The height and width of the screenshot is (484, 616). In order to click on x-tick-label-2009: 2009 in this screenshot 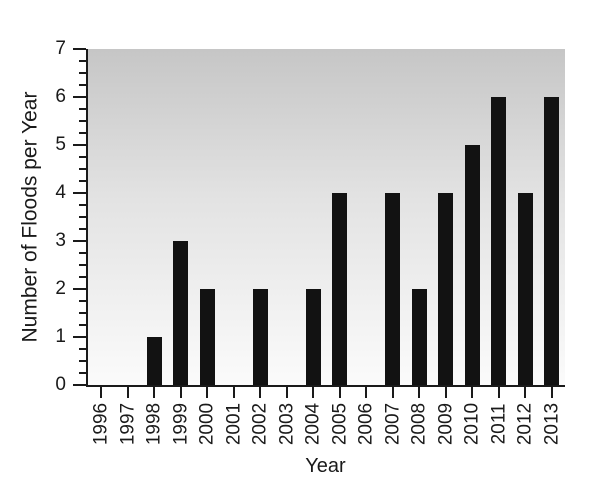, I will do `click(446, 424)`.